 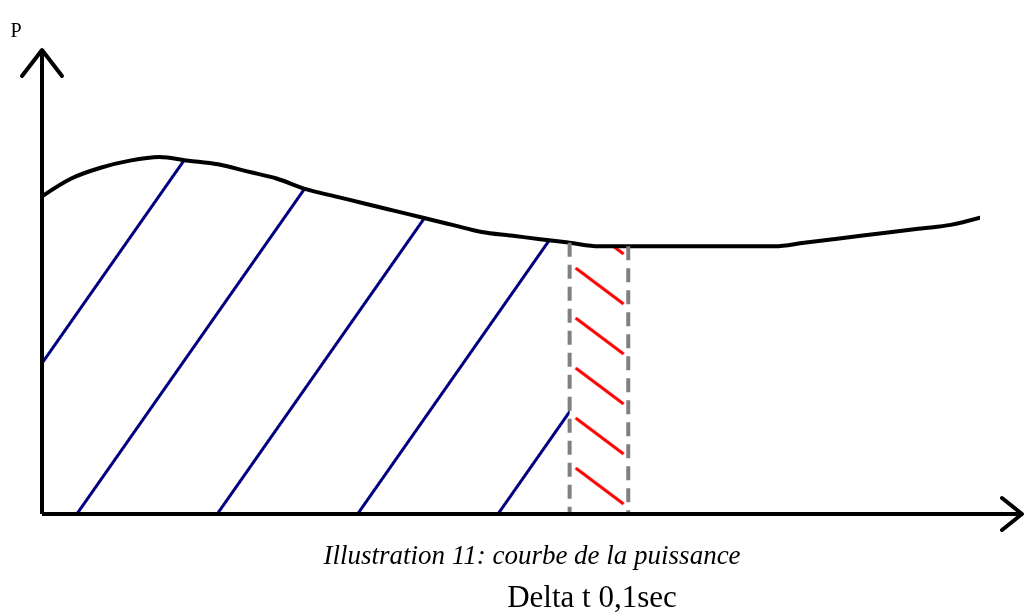 I want to click on text: Illustration 11: courbe de la puissance, so click(x=532, y=555).